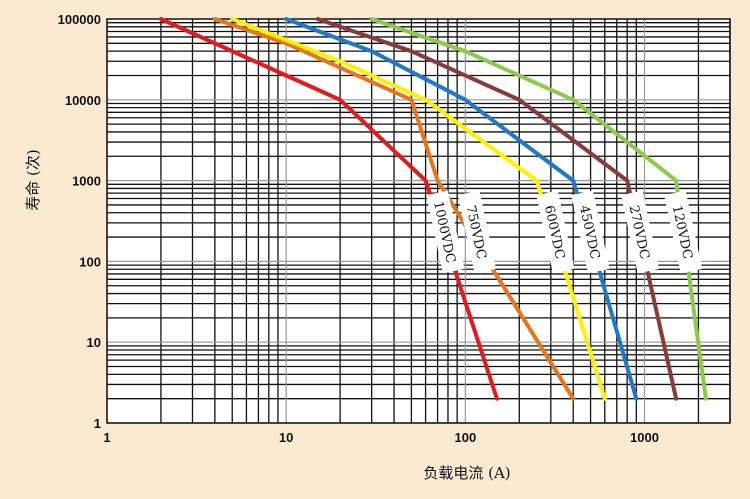  What do you see at coordinates (466, 473) in the screenshot?
I see `x-axis-title: 负载电流 (A)` at bounding box center [466, 473].